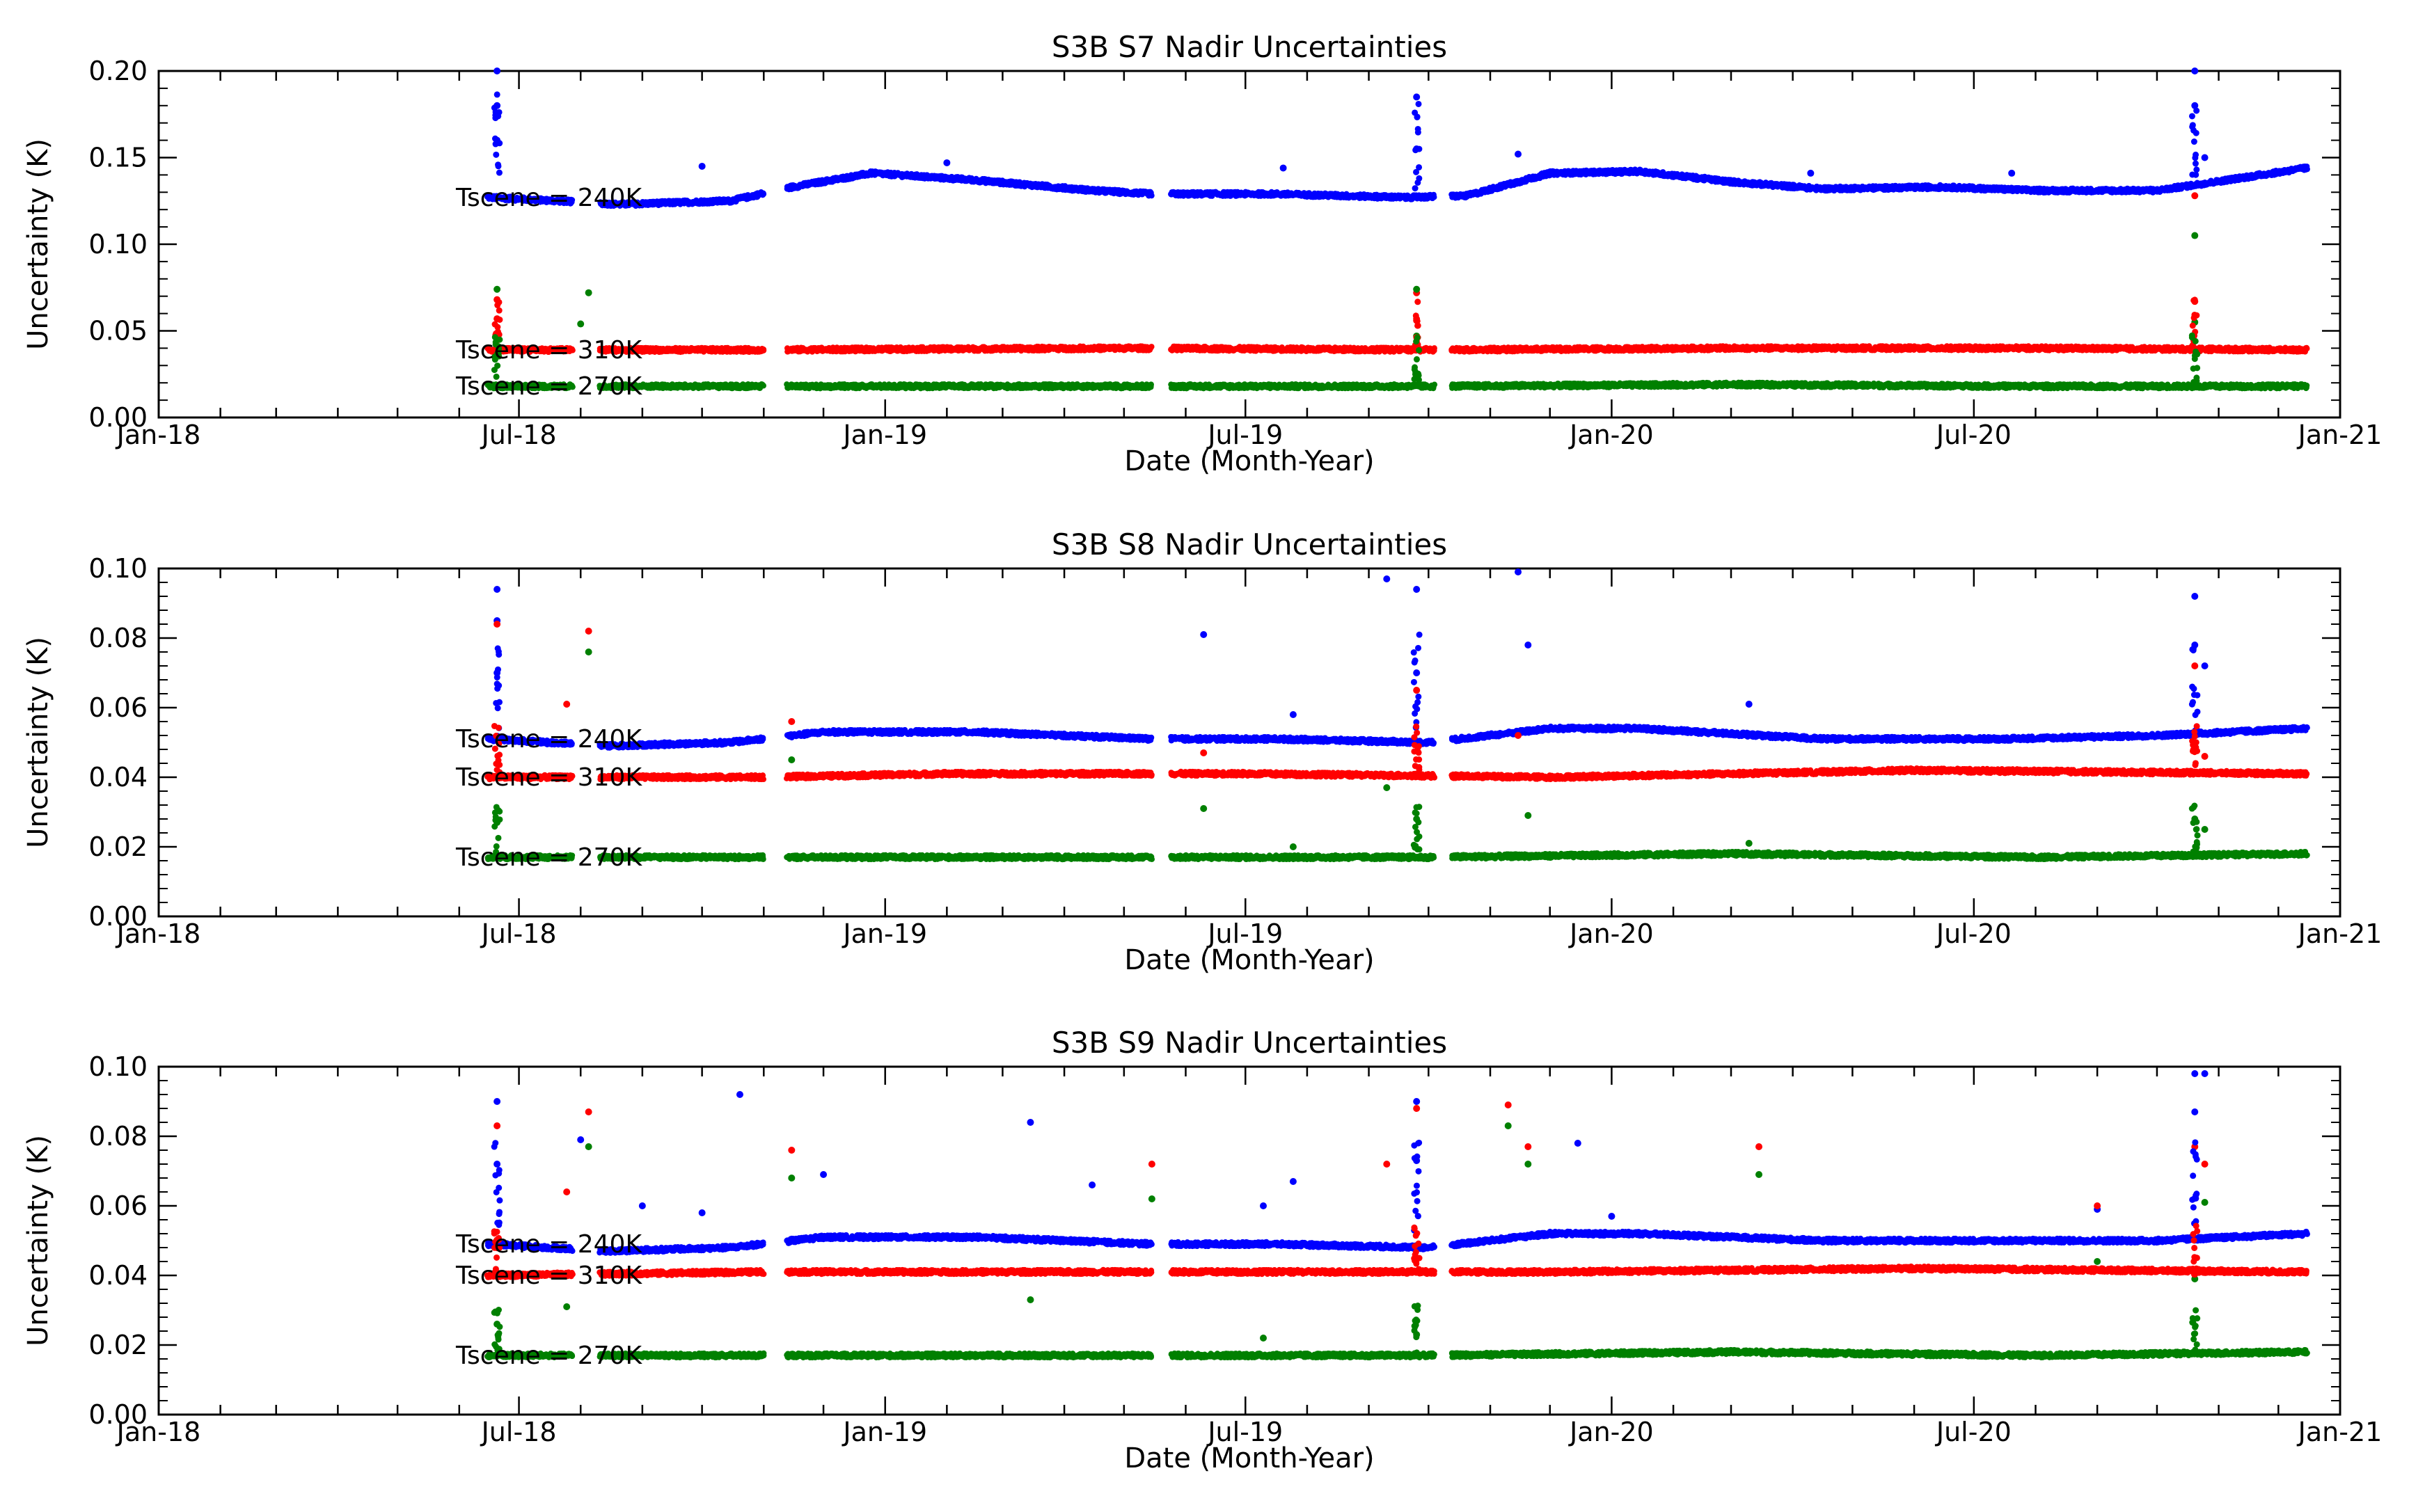 The height and width of the screenshot is (1512, 2409). What do you see at coordinates (1397, 138) in the screenshot?
I see `series-tscene-240k` at bounding box center [1397, 138].